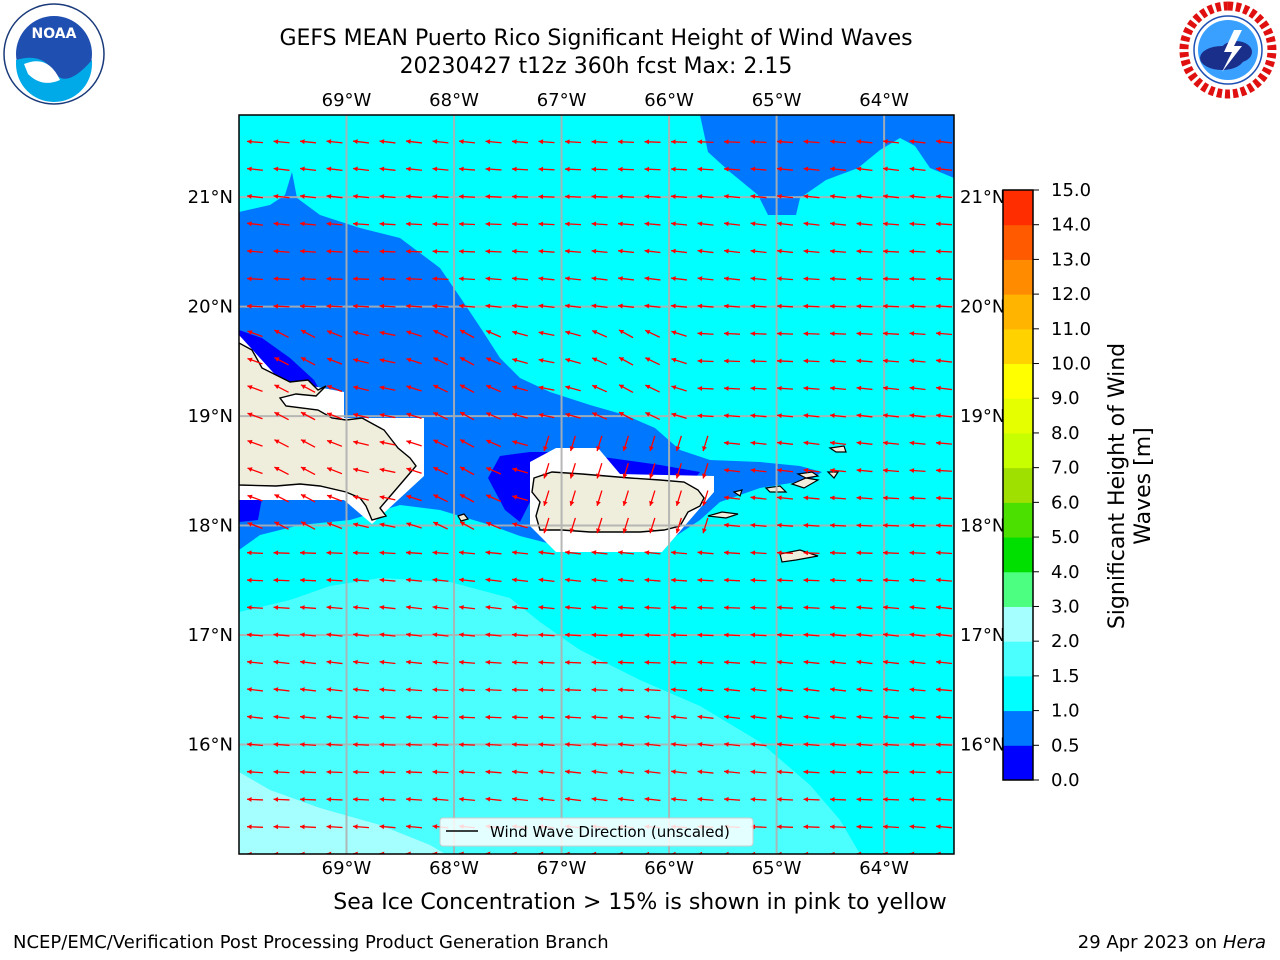 The image size is (1280, 960). What do you see at coordinates (210, 745) in the screenshot?
I see `lat-label-left: 16°N` at bounding box center [210, 745].